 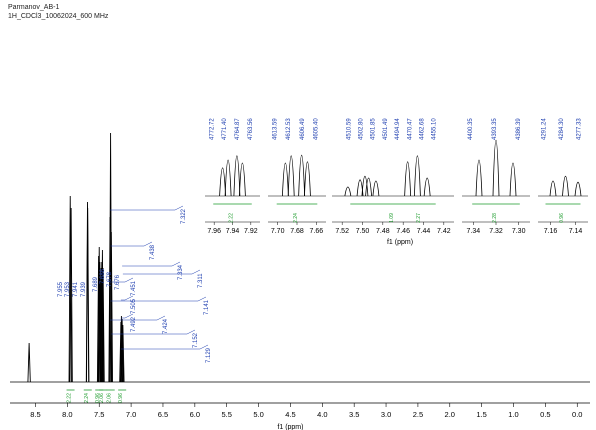 I want to click on peak-label-11: 7.492, so click(x=134, y=324).